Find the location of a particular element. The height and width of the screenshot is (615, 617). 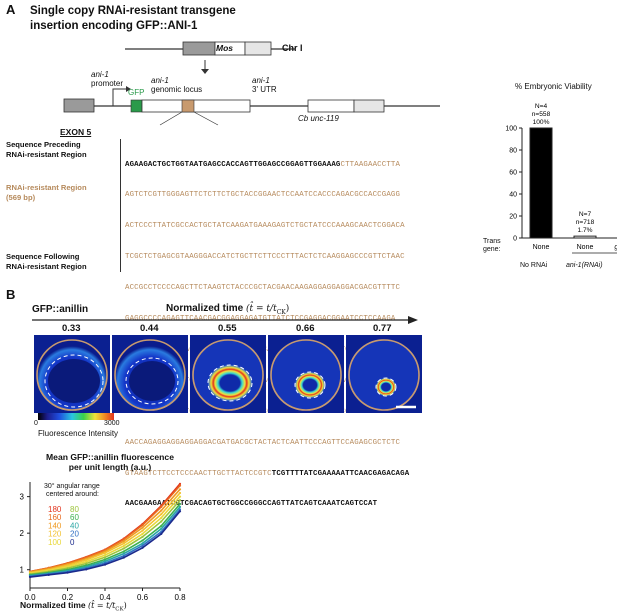

x-tick-label: 0.6 is located at coordinates (143, 597).